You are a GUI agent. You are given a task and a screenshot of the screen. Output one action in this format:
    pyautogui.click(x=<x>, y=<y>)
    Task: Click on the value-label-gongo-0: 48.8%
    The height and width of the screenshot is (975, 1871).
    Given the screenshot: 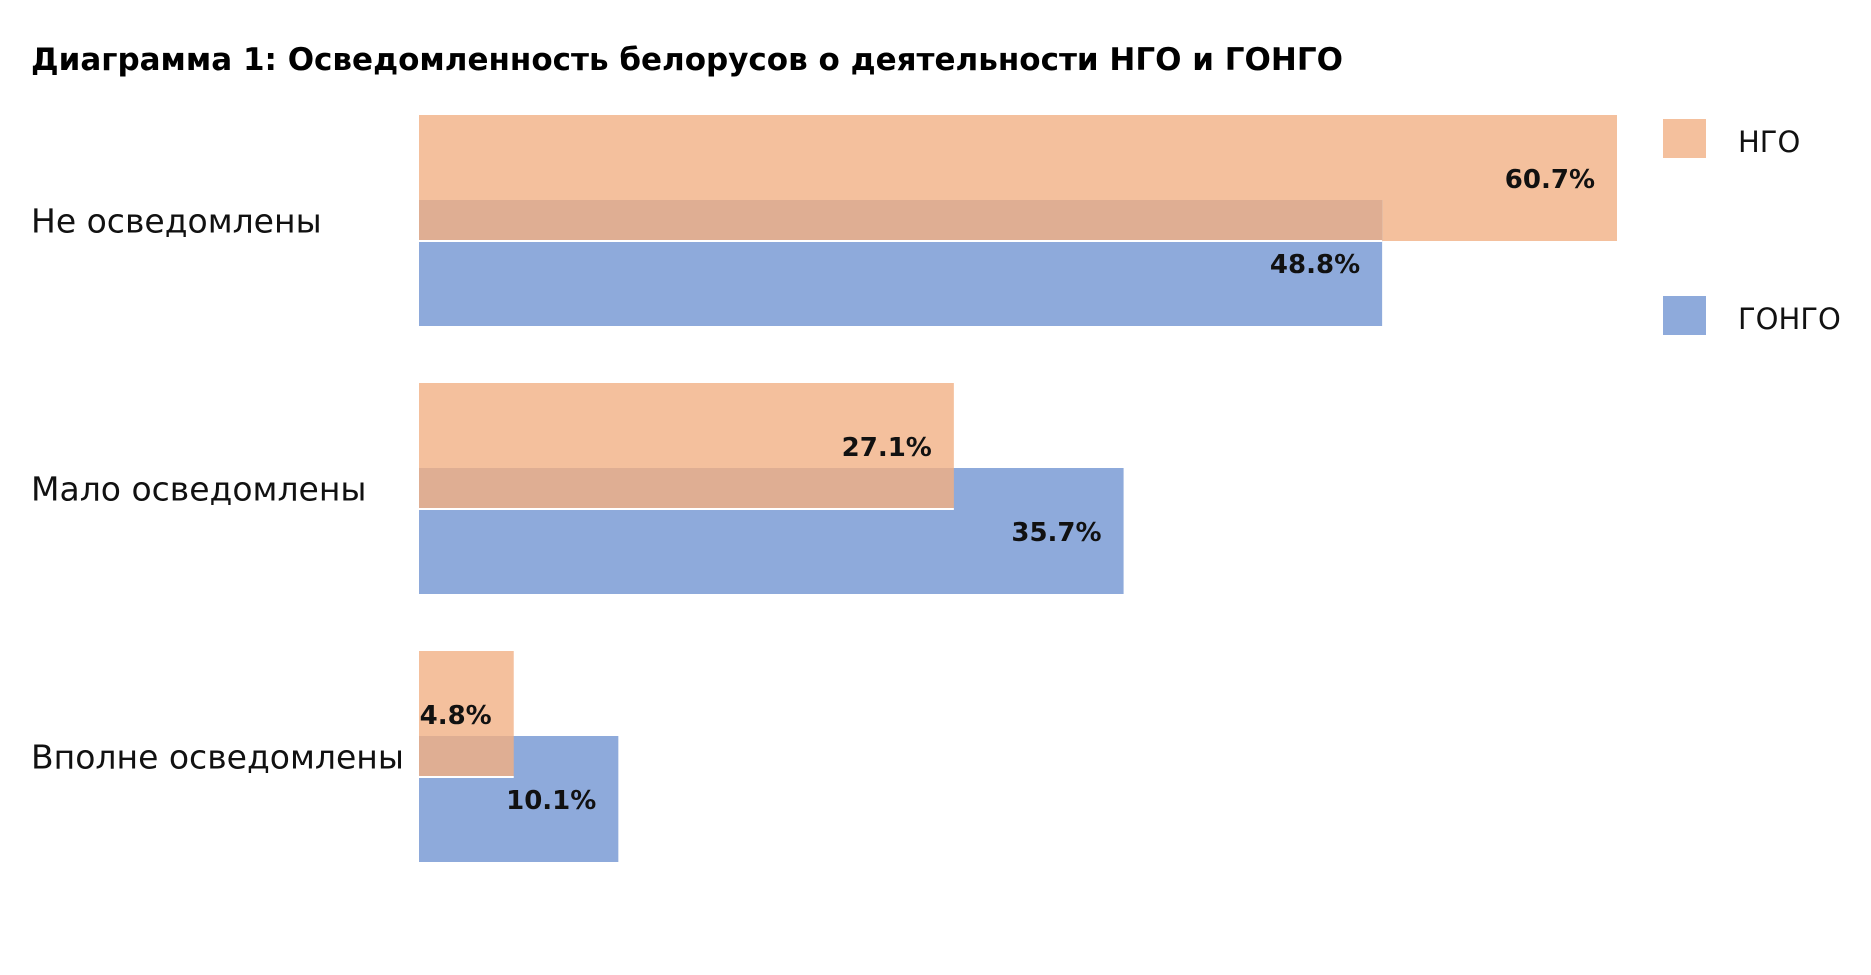 What is the action you would take?
    pyautogui.click(x=1315, y=265)
    